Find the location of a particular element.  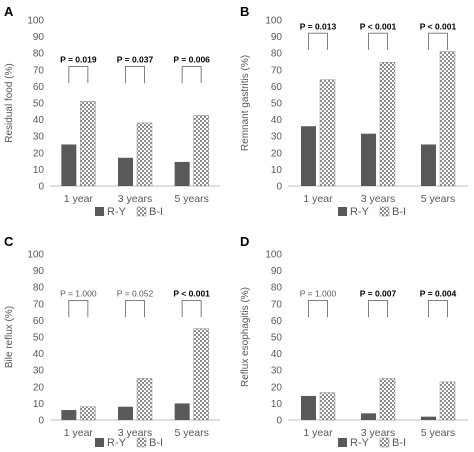

p-value-label: P = 0.004 is located at coordinates (438, 293).